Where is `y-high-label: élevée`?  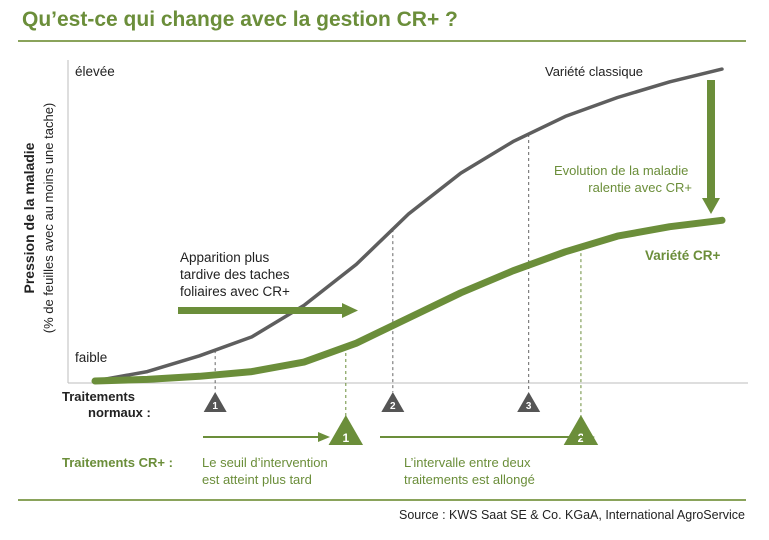 y-high-label: élevée is located at coordinates (95, 71).